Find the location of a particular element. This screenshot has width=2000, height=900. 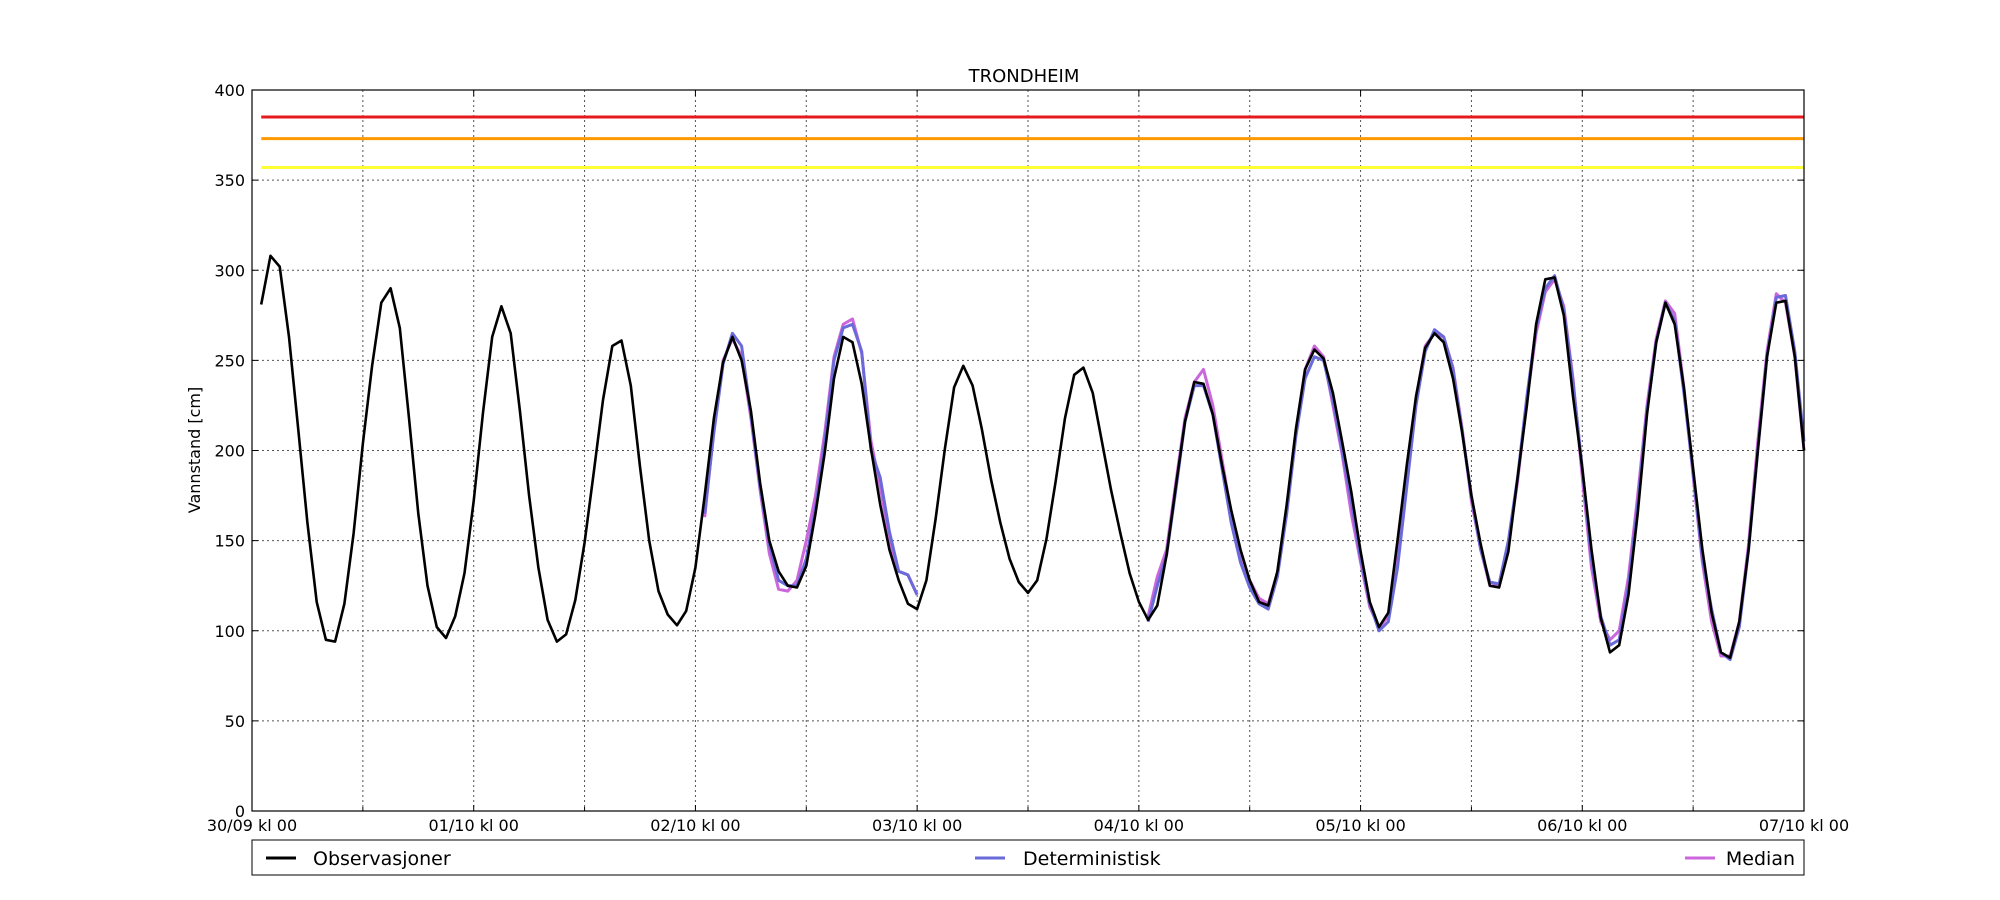

legend-label-1: Deterministisk is located at coordinates (1092, 859).